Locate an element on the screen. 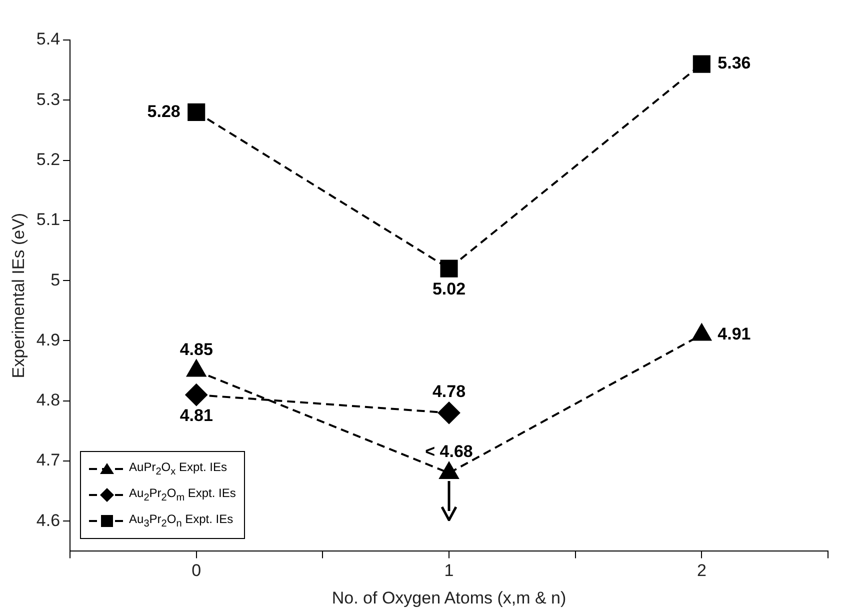 The width and height of the screenshot is (841, 613). data-label: 5.36 is located at coordinates (734, 63).